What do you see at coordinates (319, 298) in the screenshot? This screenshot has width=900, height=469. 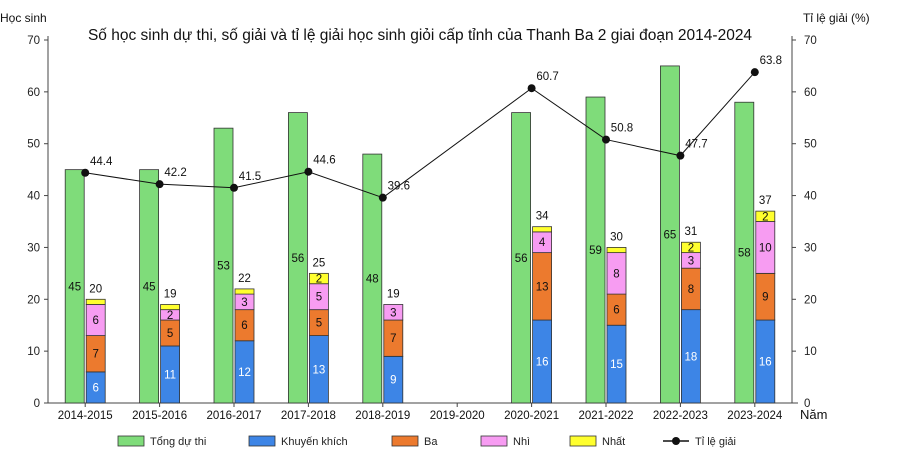 I see `award-segment-label: 5` at bounding box center [319, 298].